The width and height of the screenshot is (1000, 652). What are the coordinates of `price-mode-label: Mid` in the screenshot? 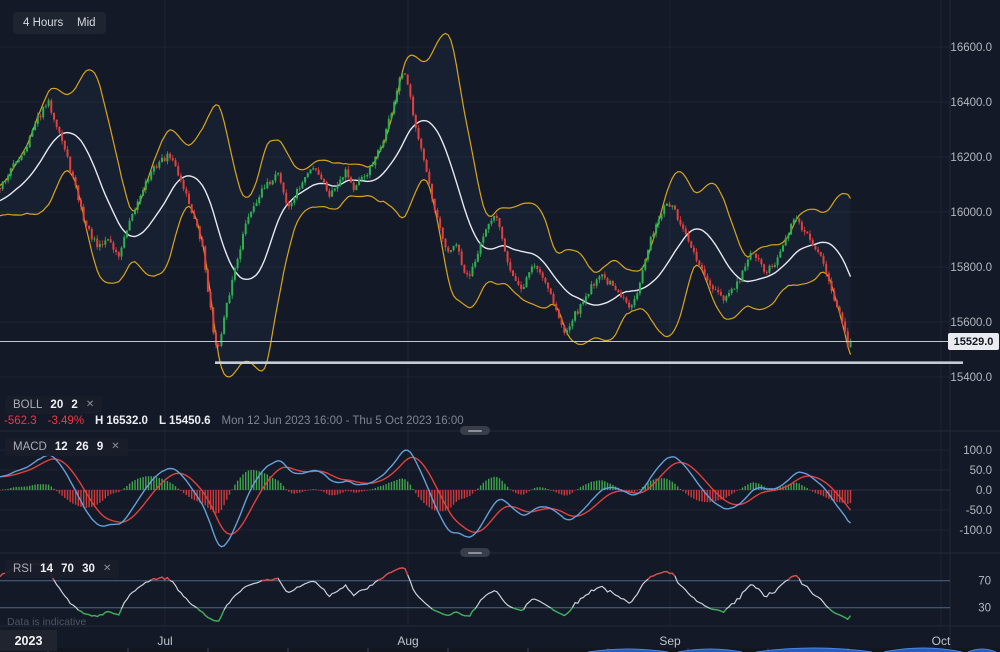 It's located at (86, 23).